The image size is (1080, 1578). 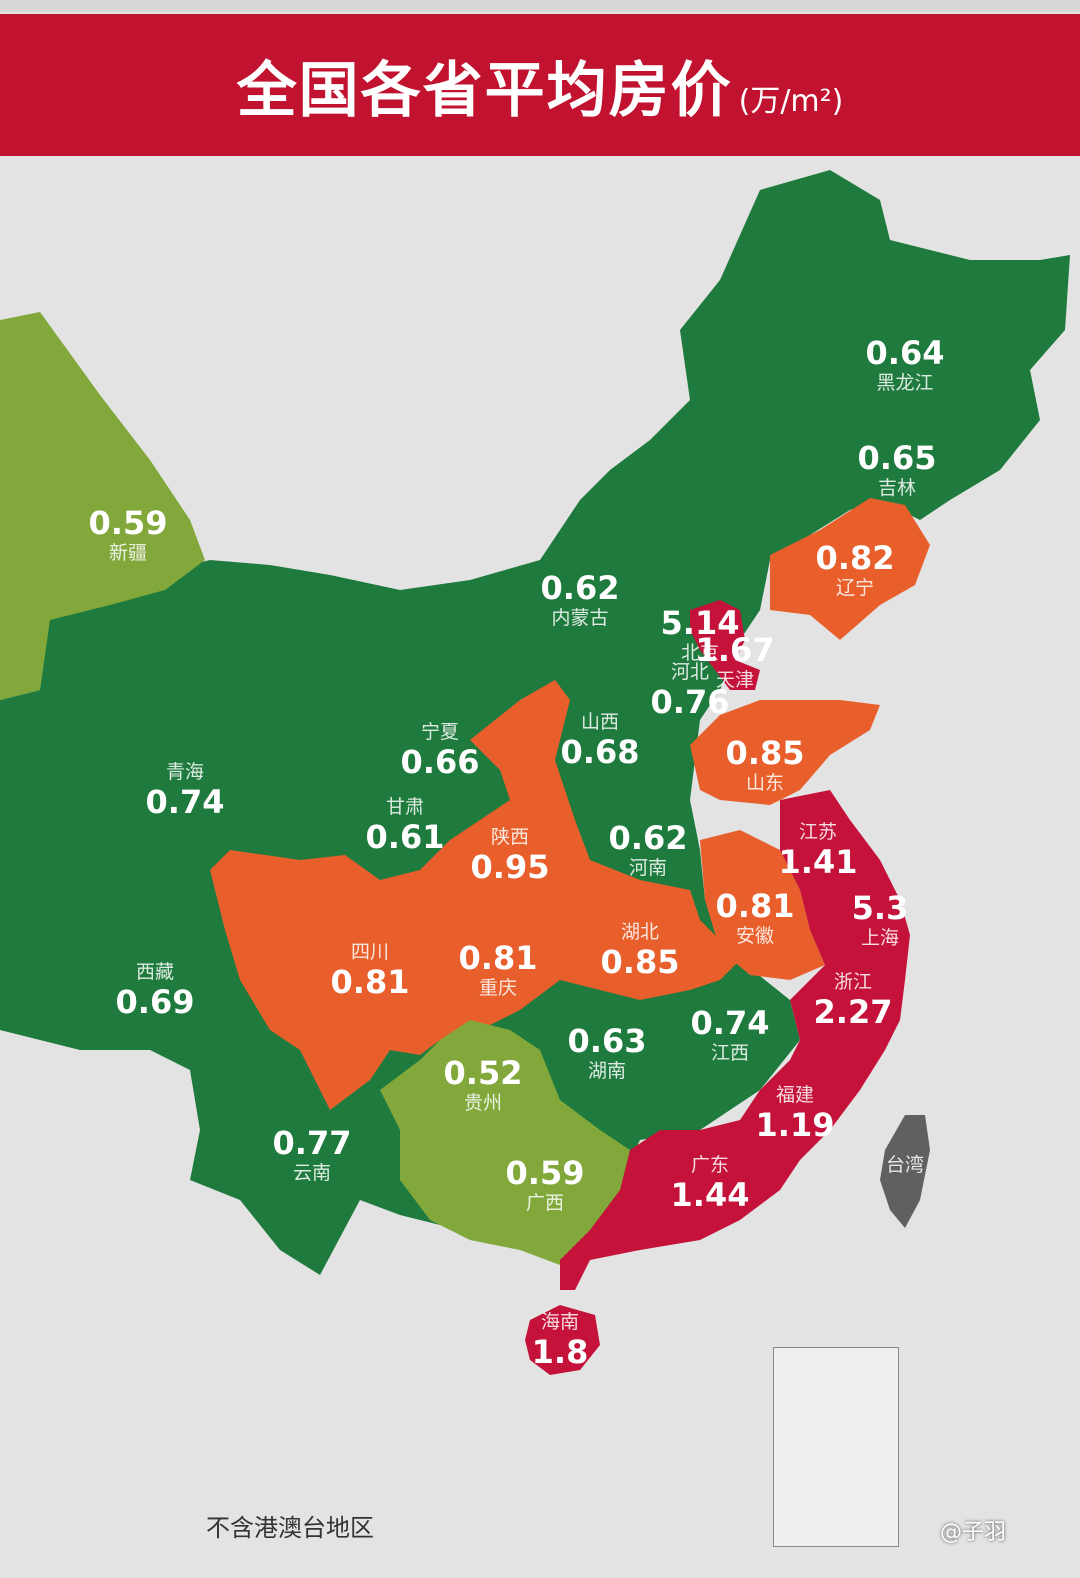 I want to click on region-shandong, so click(x=785, y=752).